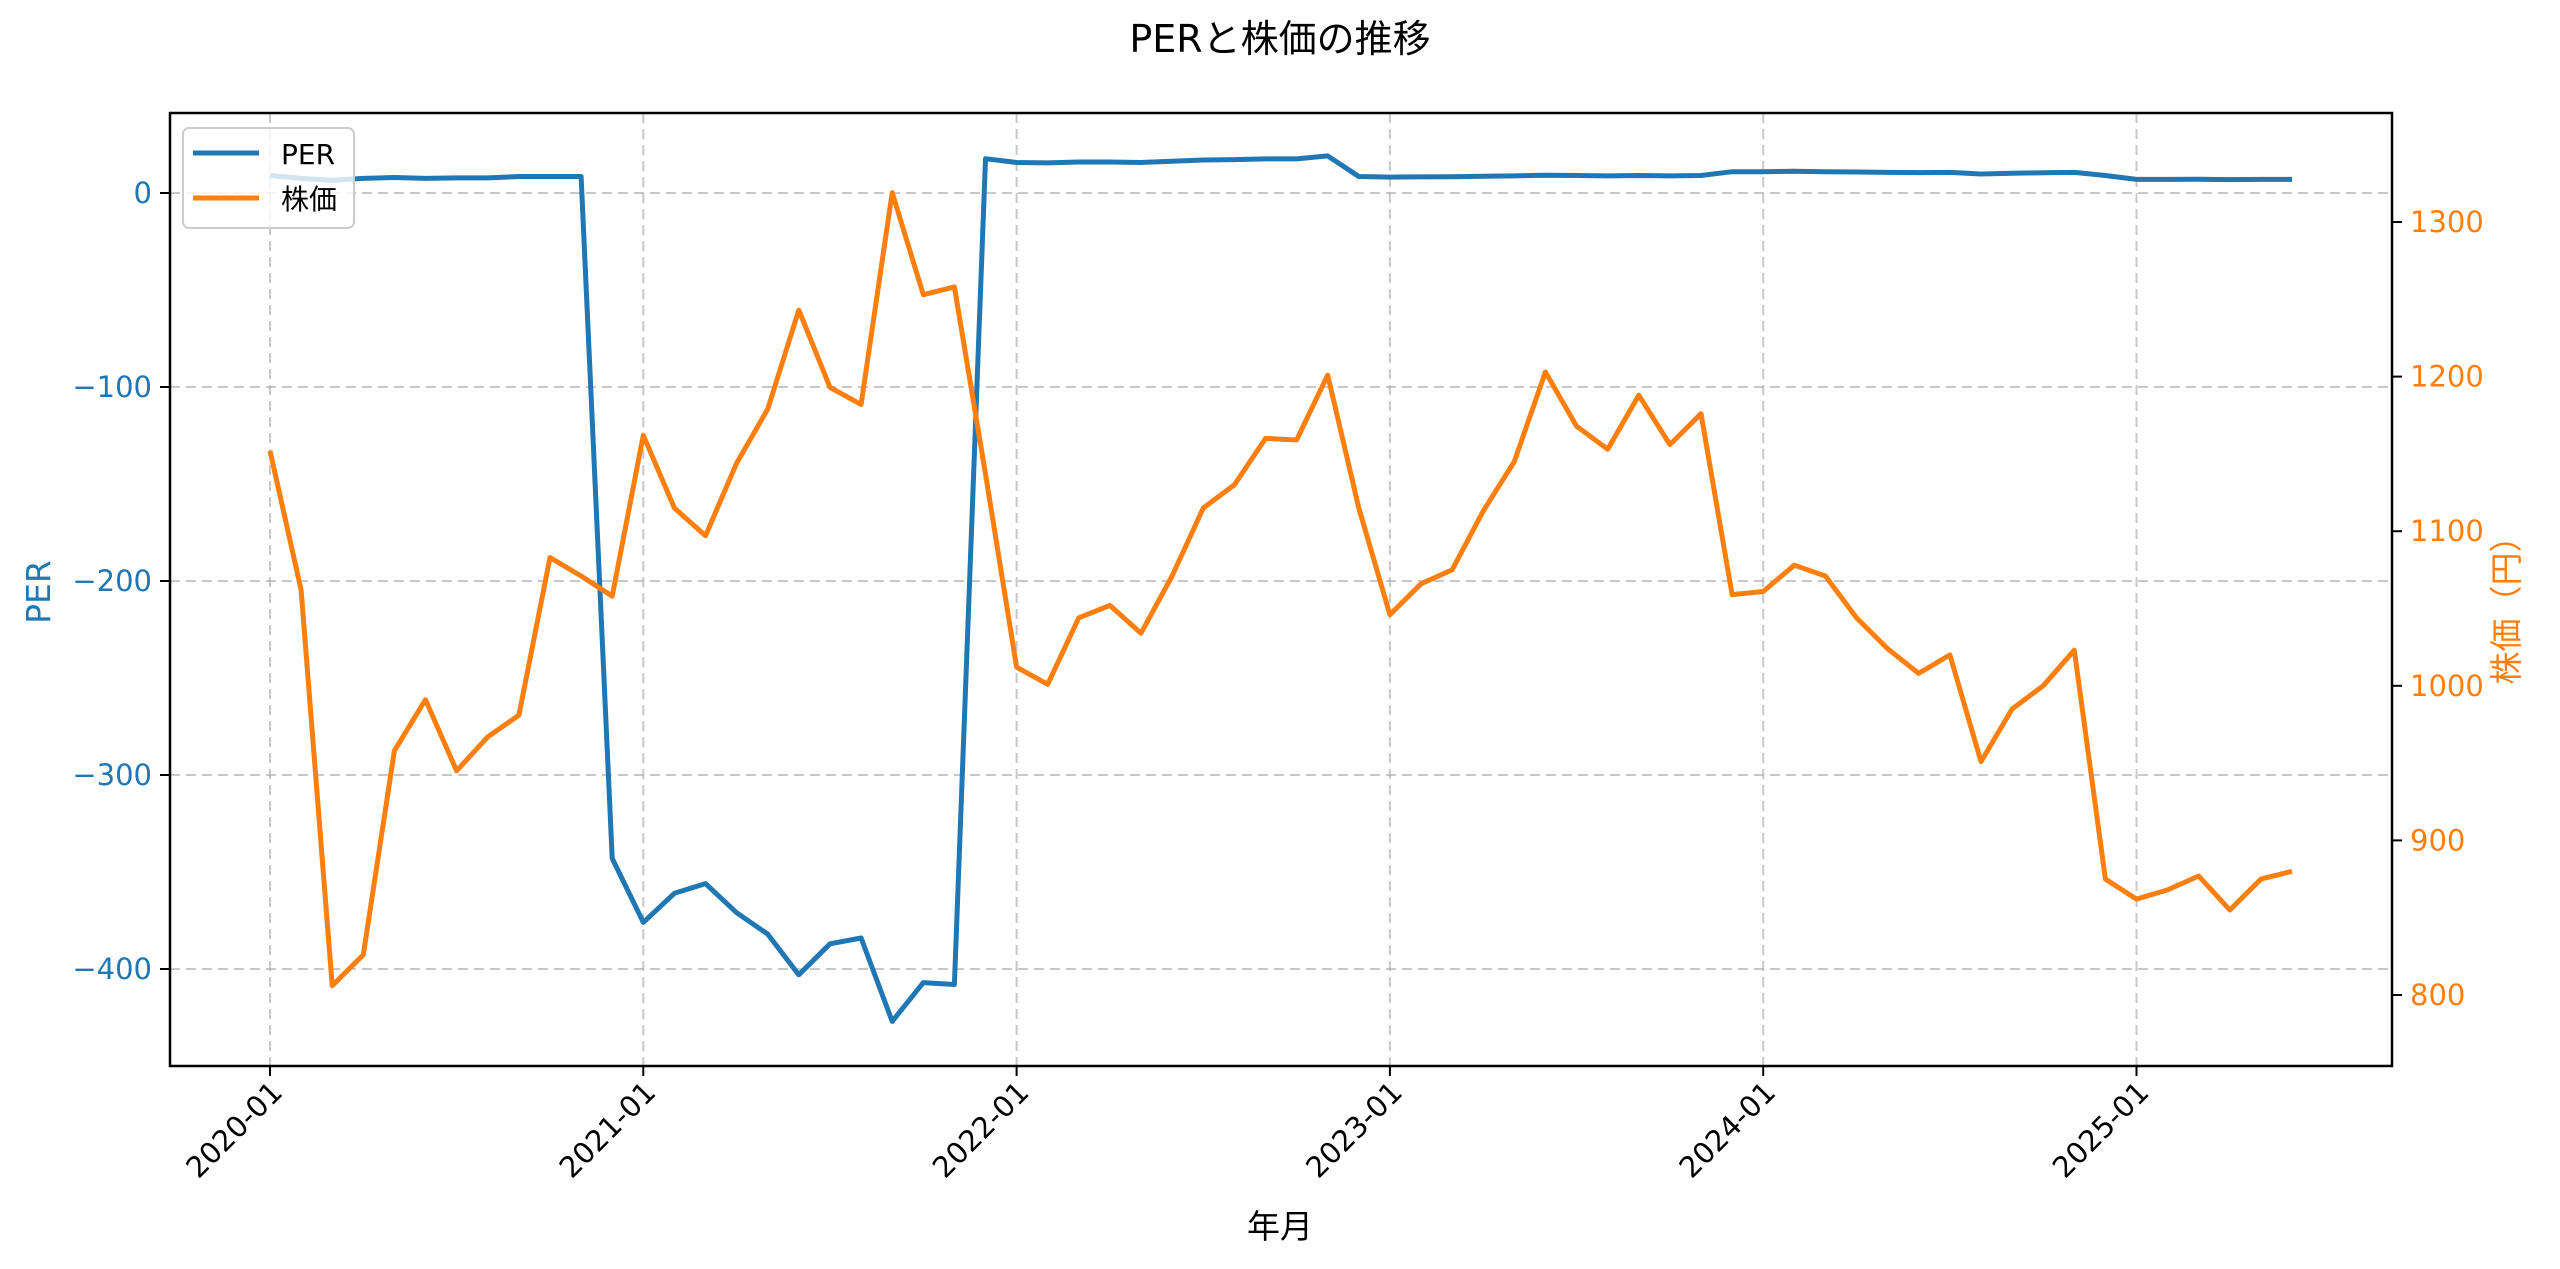 This screenshot has height=1269, width=2560. I want to click on right-y-axis: 1300 1200 1100 1000 900 800, so click(2438, 608).